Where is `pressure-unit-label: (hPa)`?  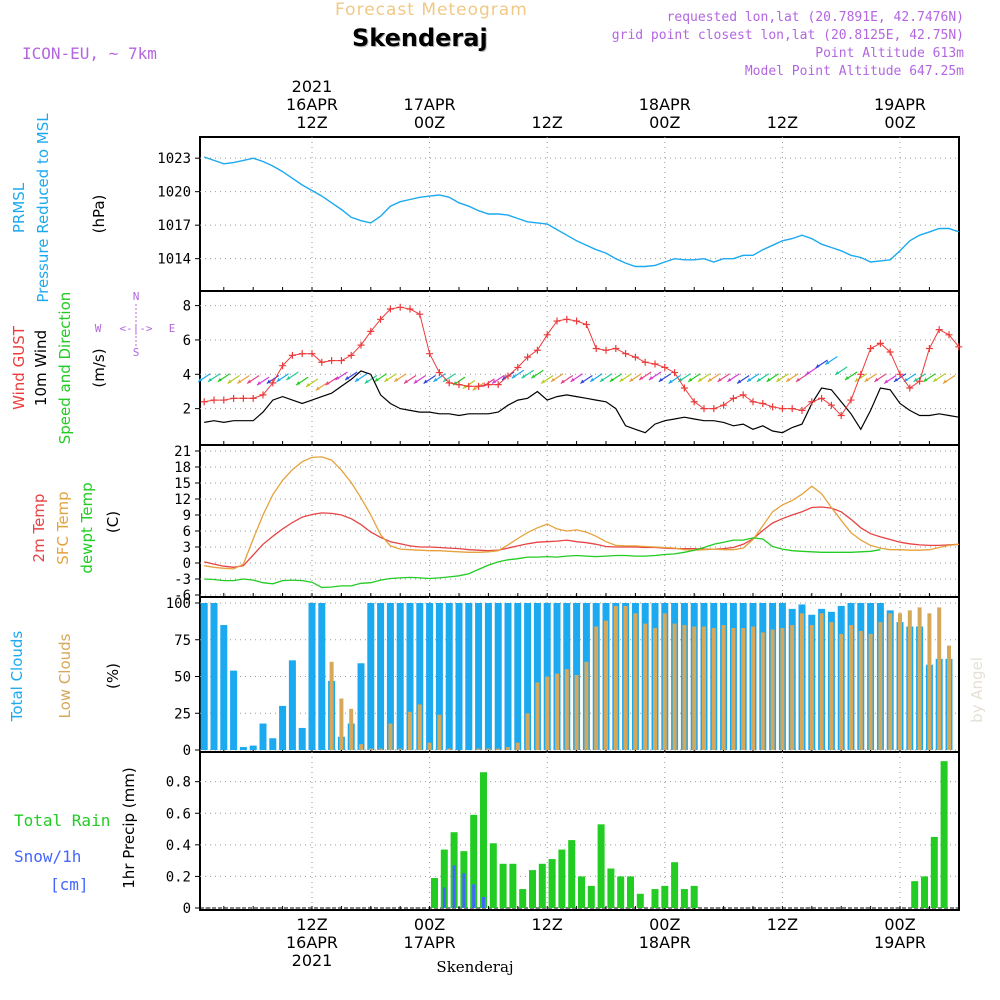 pressure-unit-label: (hPa) is located at coordinates (99, 214).